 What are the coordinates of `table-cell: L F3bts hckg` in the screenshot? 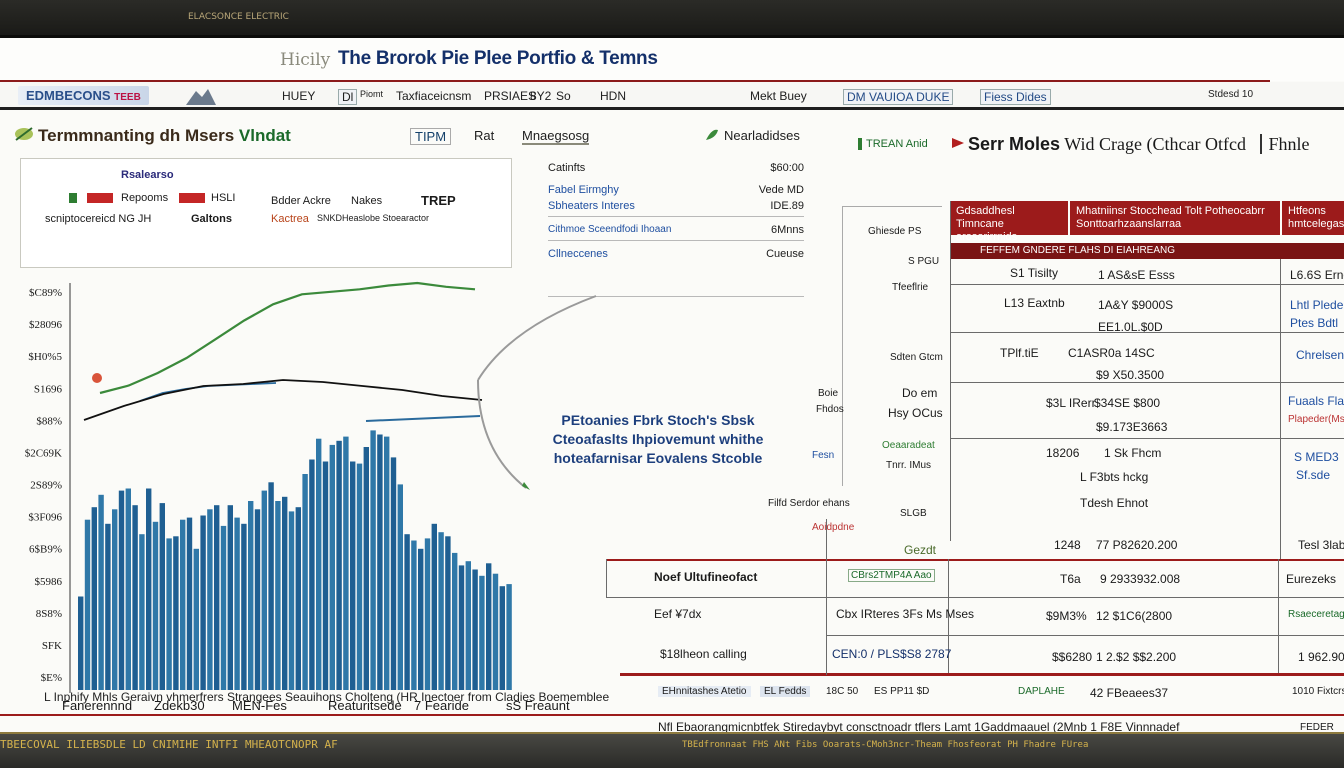 It's located at (1114, 477).